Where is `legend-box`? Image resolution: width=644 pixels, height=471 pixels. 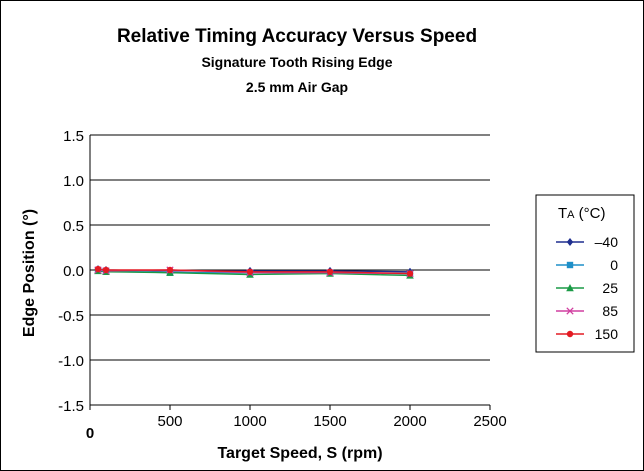
legend-box is located at coordinates (585, 273).